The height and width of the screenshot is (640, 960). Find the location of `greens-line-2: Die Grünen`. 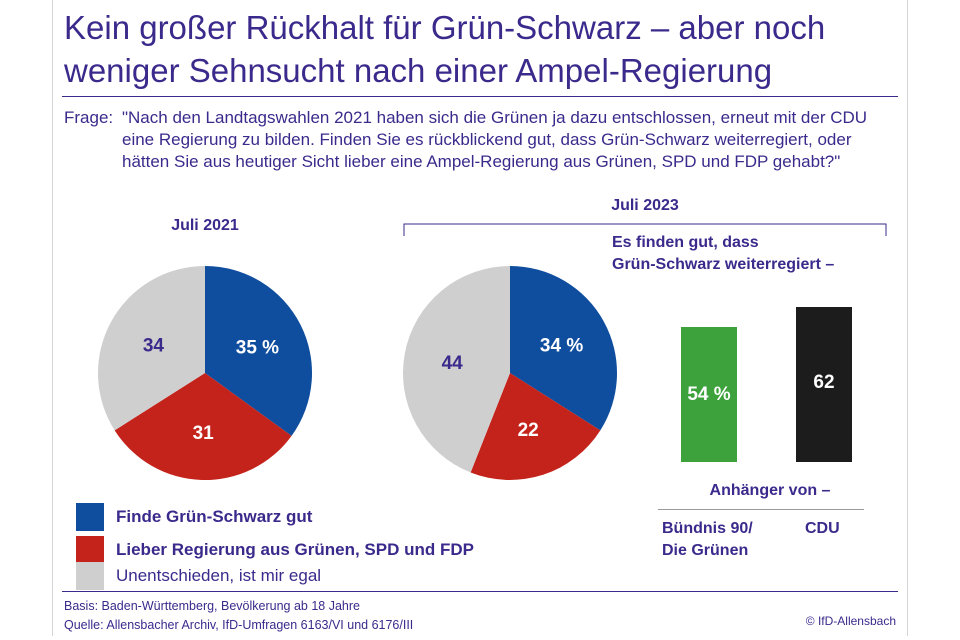

greens-line-2: Die Grünen is located at coordinates (705, 550).